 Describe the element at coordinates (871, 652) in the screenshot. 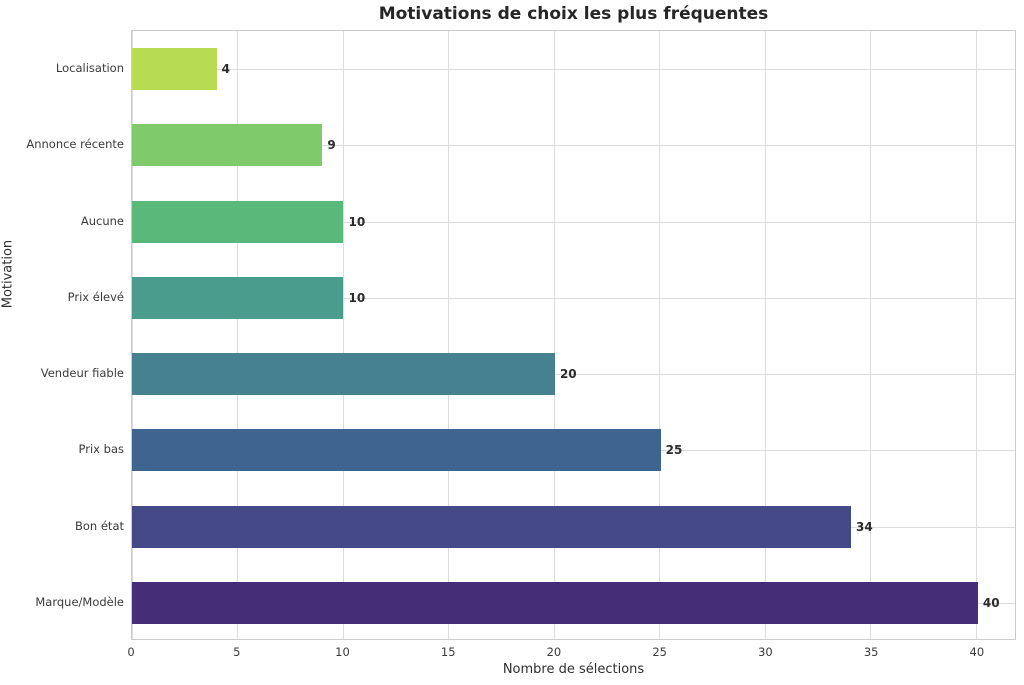

I see `x-tick-label: 35` at that location.